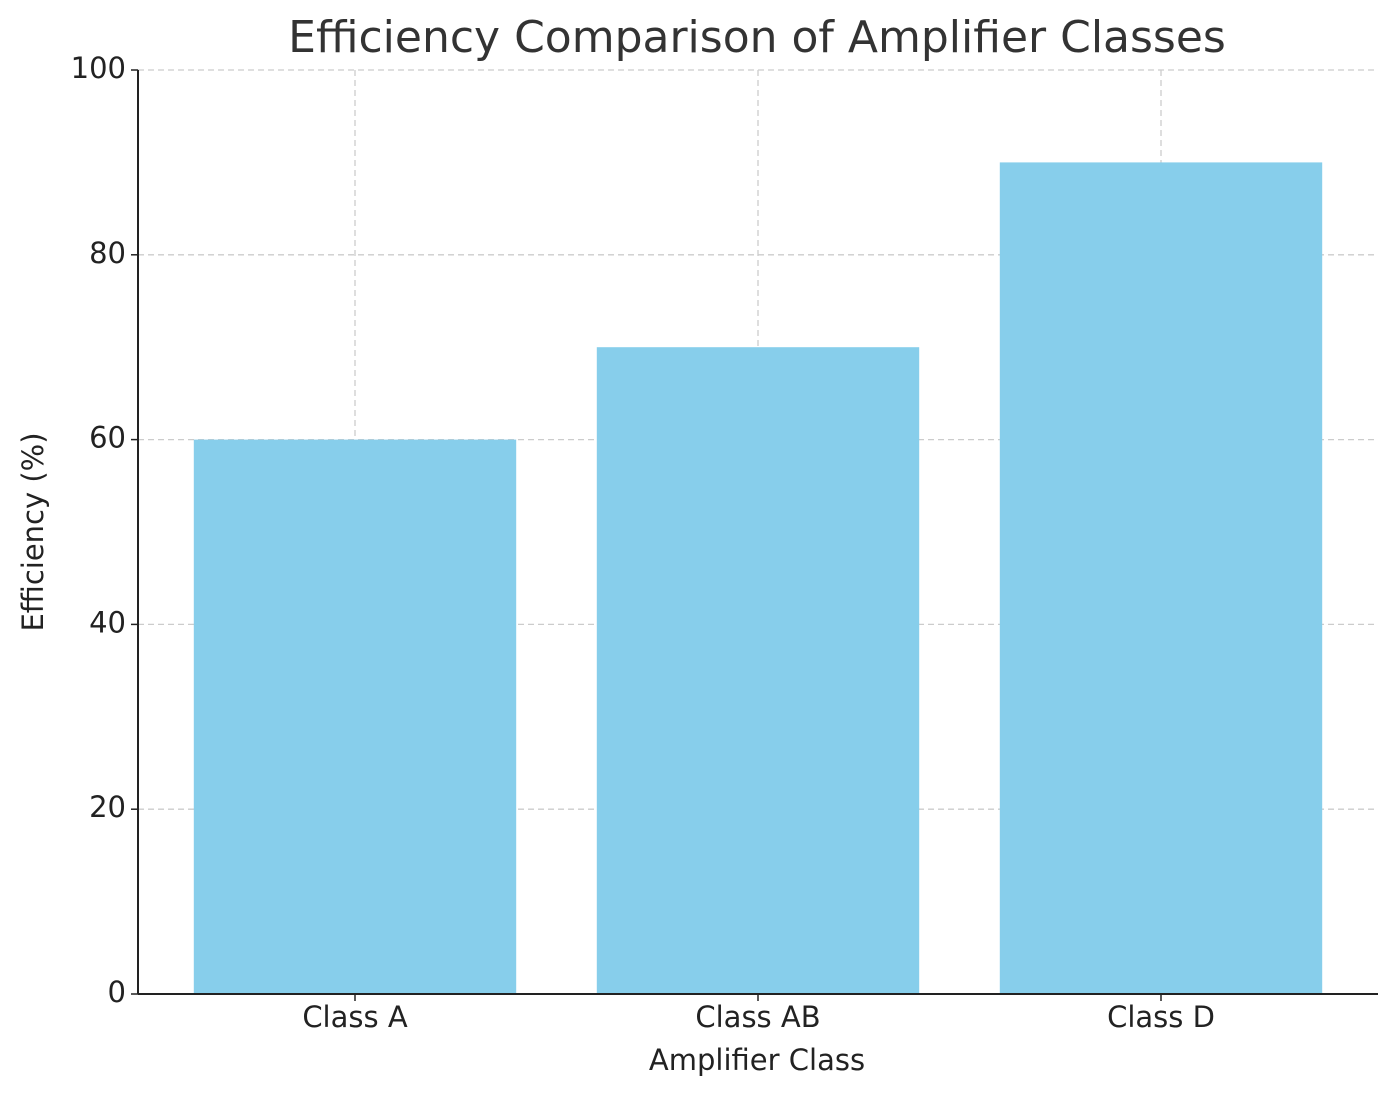 This screenshot has width=1397, height=1101. I want to click on y-tick-label: 40, so click(107, 622).